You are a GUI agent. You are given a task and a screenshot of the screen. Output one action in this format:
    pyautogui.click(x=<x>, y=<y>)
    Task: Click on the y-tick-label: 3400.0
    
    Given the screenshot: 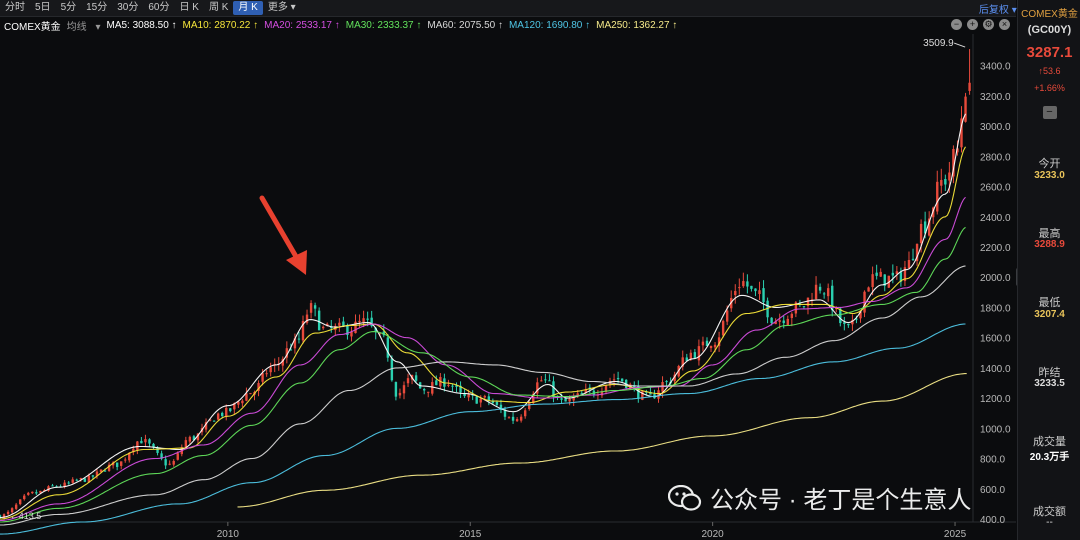 What is the action you would take?
    pyautogui.click(x=995, y=67)
    